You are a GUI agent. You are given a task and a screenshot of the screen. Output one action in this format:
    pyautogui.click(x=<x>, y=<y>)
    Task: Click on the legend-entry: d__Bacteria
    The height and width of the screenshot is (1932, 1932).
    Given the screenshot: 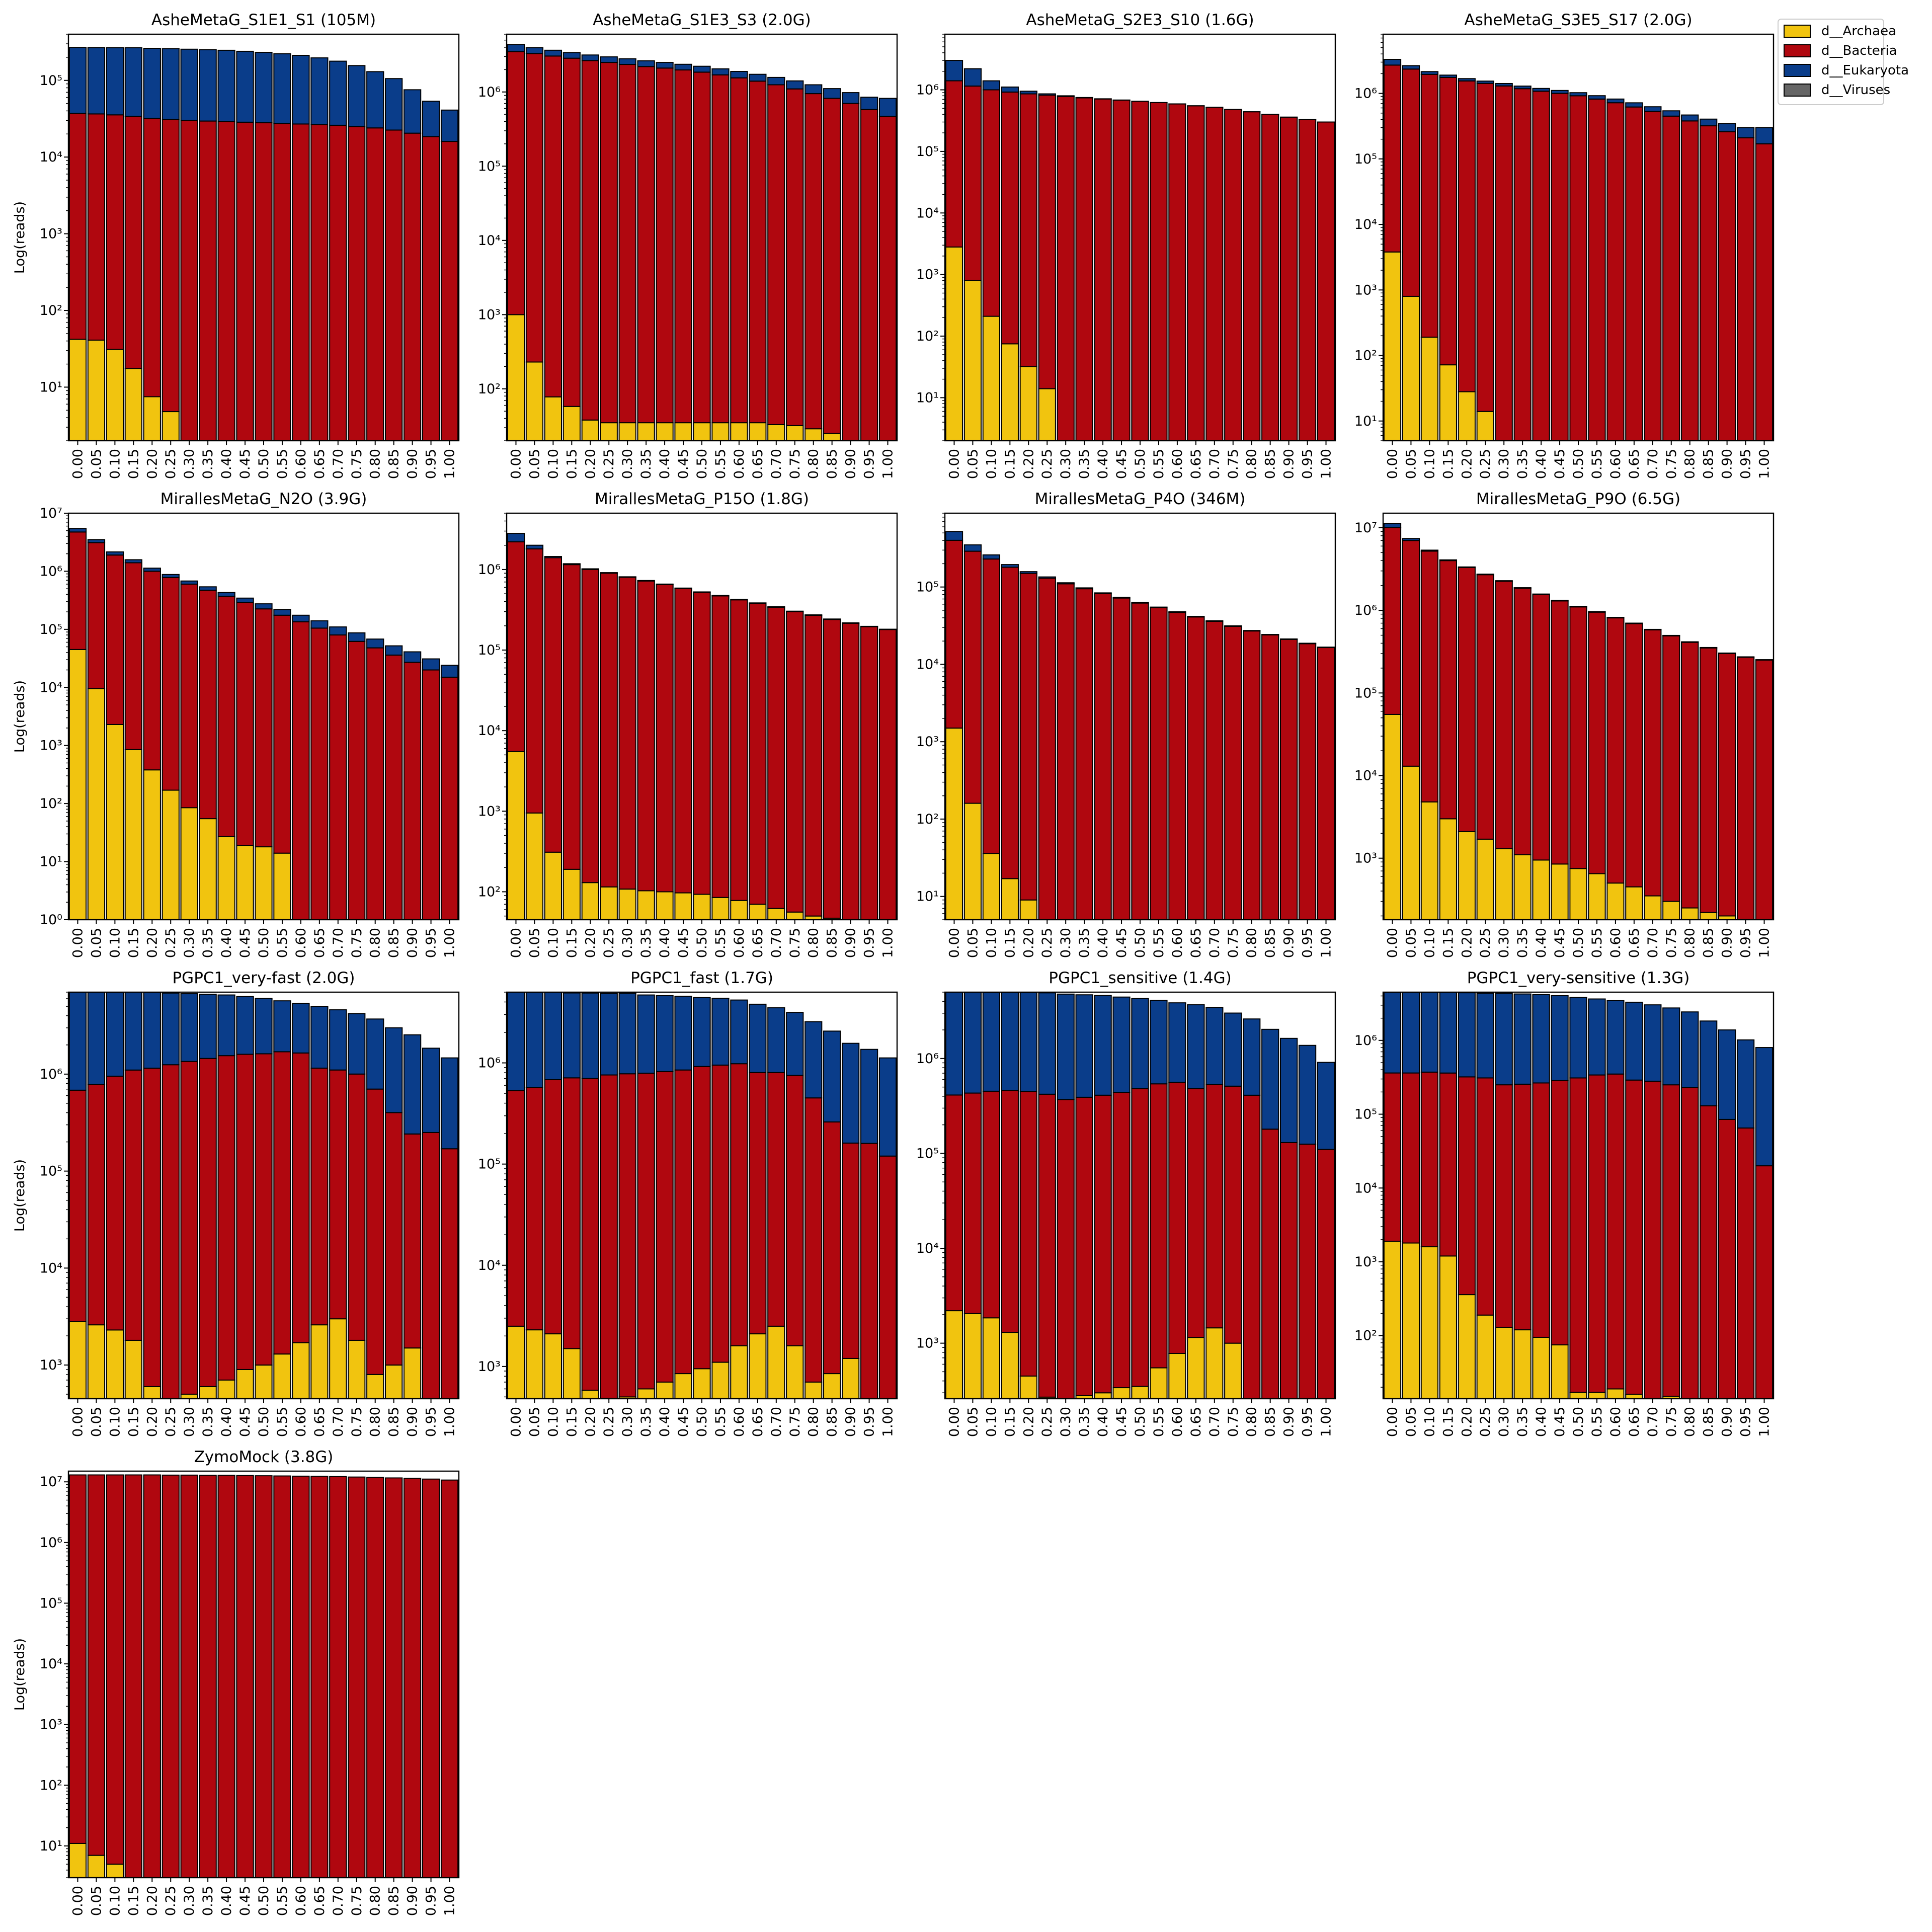 What is the action you would take?
    pyautogui.click(x=1841, y=51)
    